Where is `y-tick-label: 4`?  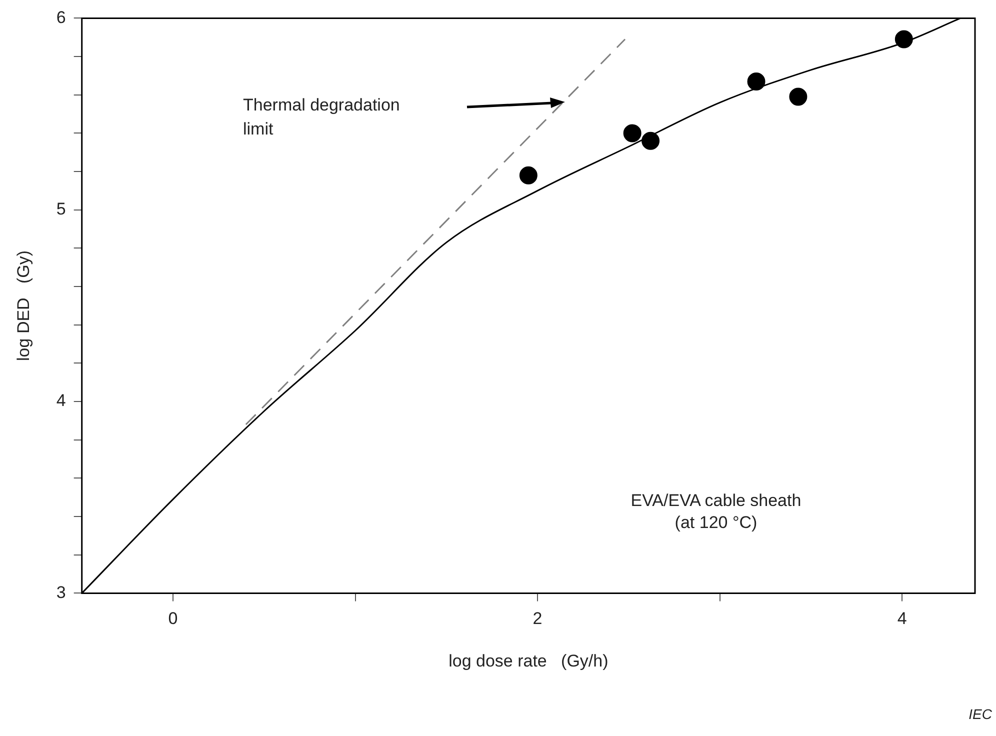
y-tick-label: 4 is located at coordinates (61, 400).